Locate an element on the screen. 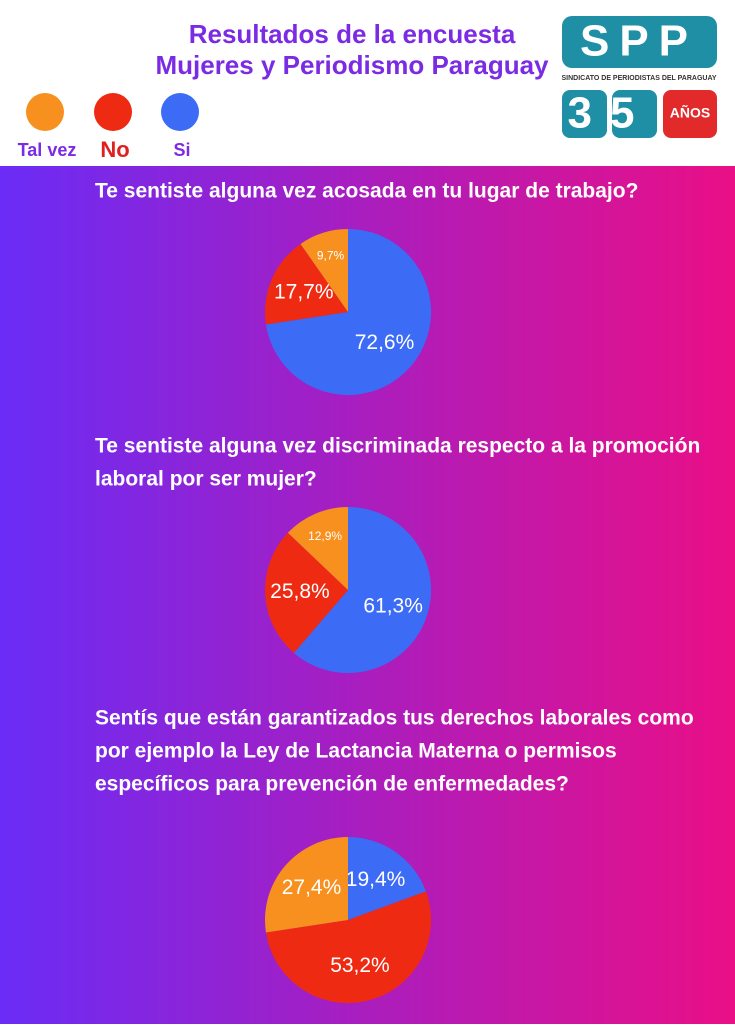 Image resolution: width=735 pixels, height=1029 pixels. logo-subtitle: SINDICATO DE PERIODISTAS DEL PARAGUAY is located at coordinates (638, 78).